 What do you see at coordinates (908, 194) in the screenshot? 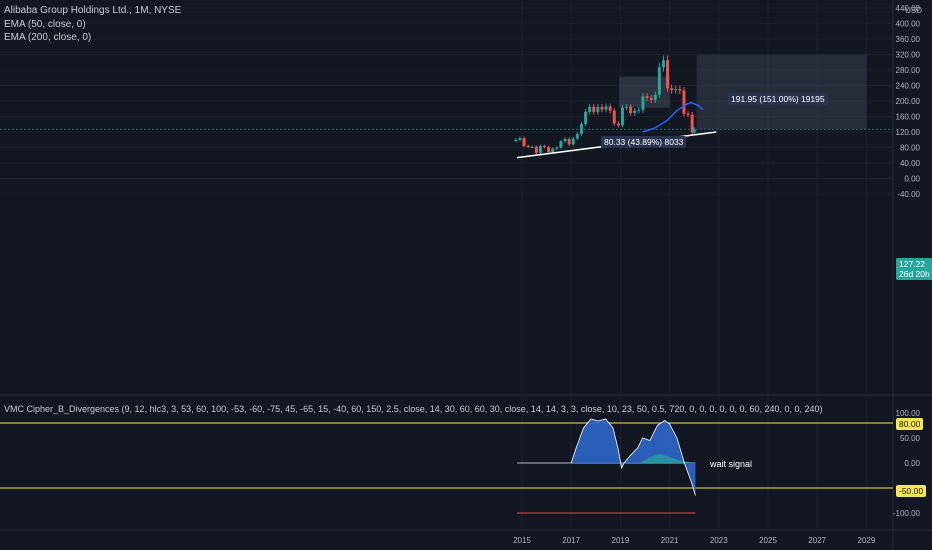
I see `price-tick-label: -40.00` at bounding box center [908, 194].